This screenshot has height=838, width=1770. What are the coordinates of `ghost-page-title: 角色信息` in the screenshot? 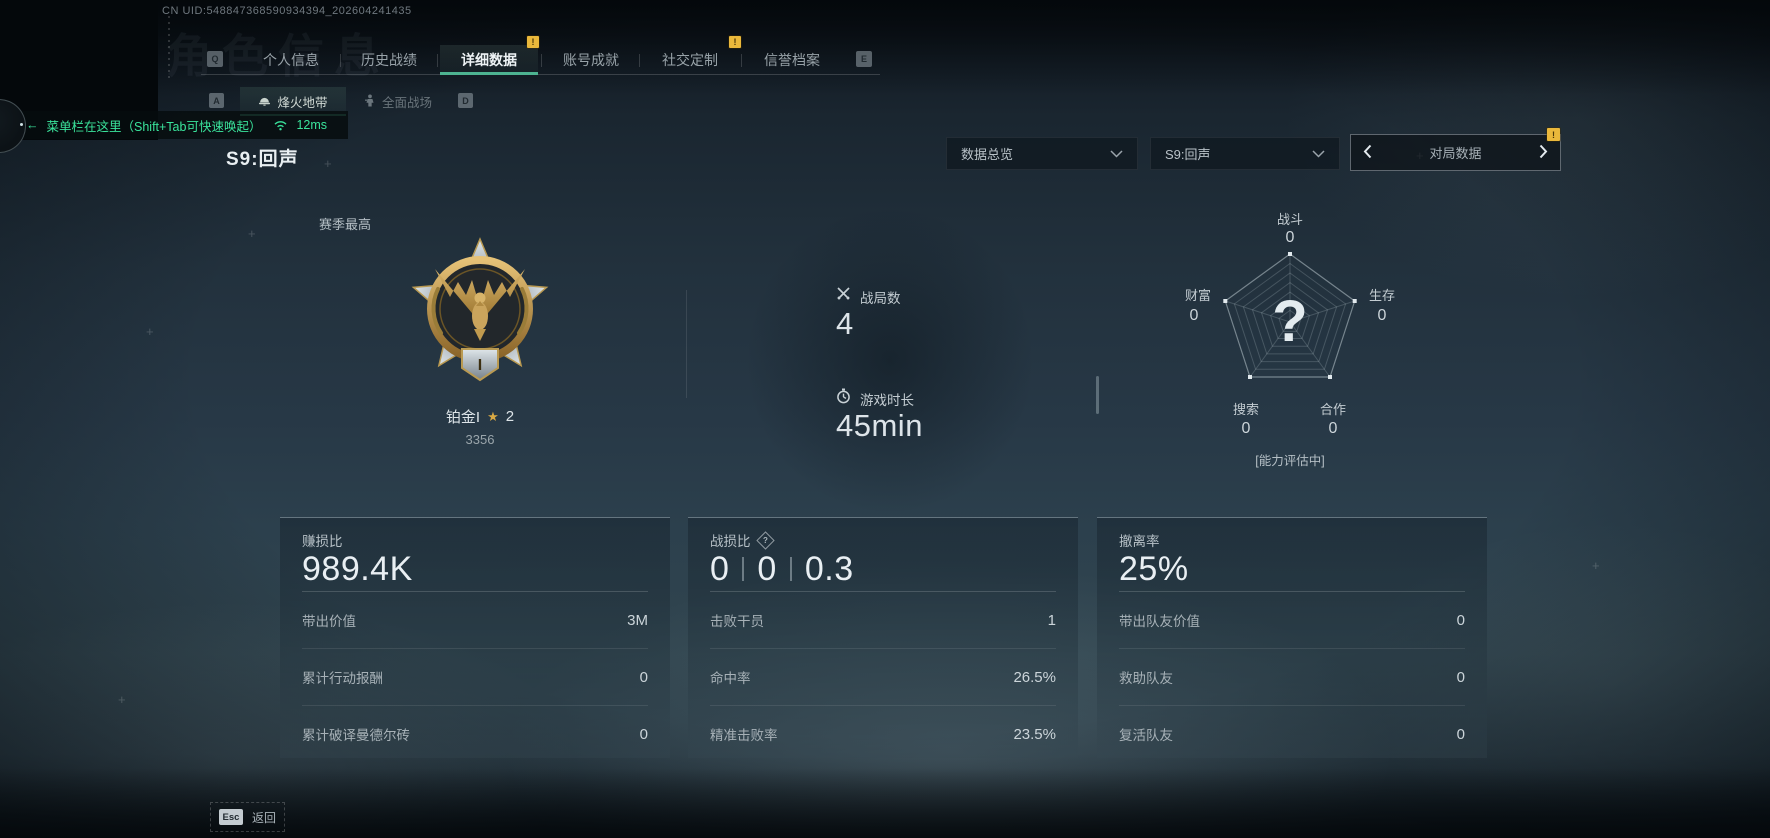 It's located at (278, 56).